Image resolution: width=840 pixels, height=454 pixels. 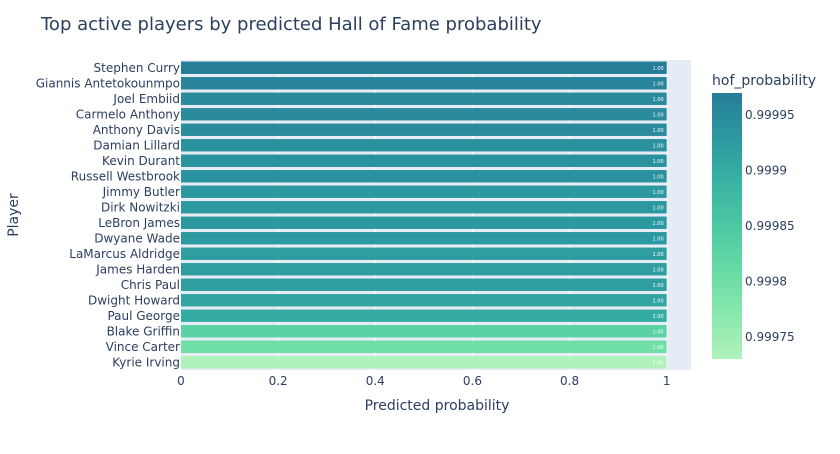 I want to click on y-tick-label: Joel Embiid, so click(x=146, y=99).